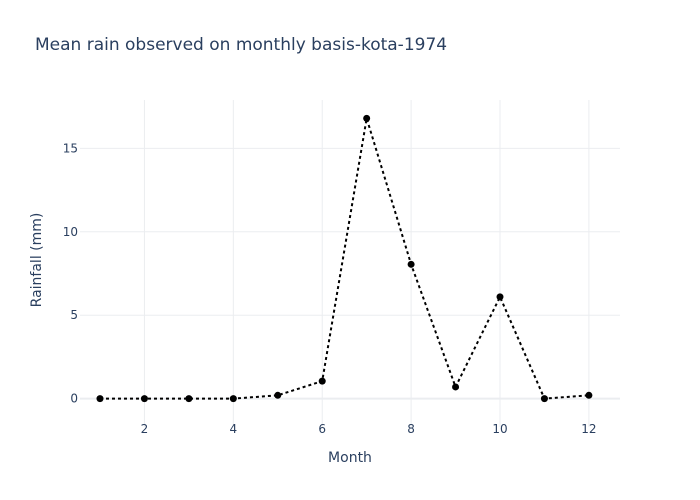 The height and width of the screenshot is (500, 700). I want to click on y-tick-label: 15, so click(70, 148).